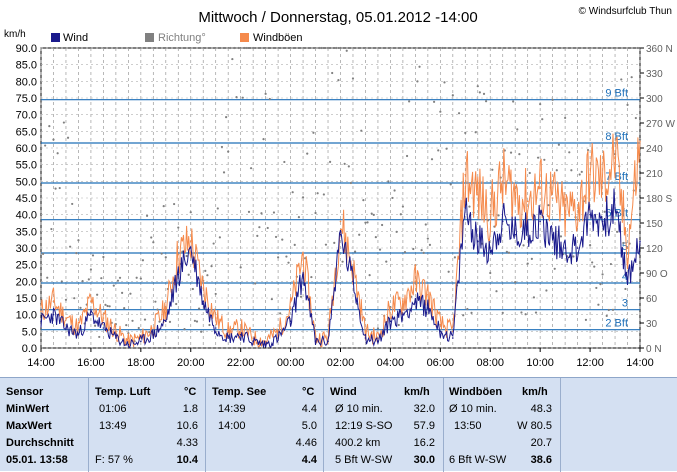 The width and height of the screenshot is (677, 472). I want to click on air-temp-avg-value: 4.33, so click(187, 443).